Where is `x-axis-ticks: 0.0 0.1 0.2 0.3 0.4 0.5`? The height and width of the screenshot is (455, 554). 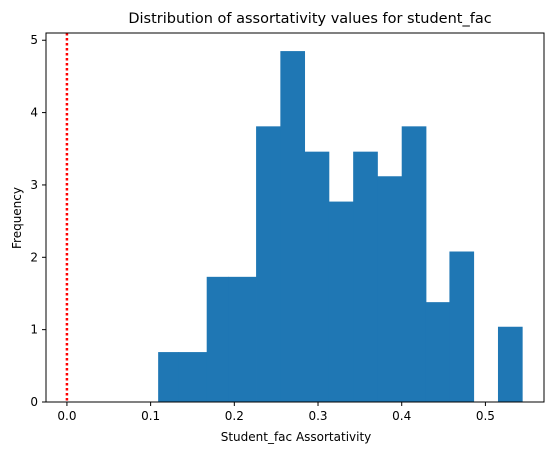
x-axis-ticks: 0.0 0.1 0.2 0.3 0.4 0.5 is located at coordinates (276, 412).